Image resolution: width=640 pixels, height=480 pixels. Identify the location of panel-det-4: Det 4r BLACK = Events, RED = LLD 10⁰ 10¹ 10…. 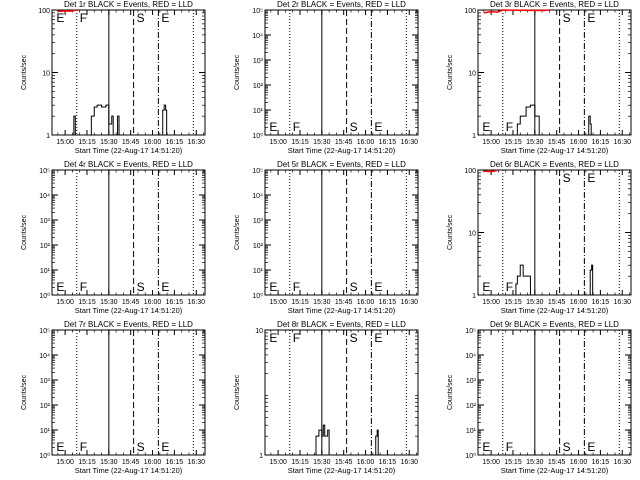
(113, 237).